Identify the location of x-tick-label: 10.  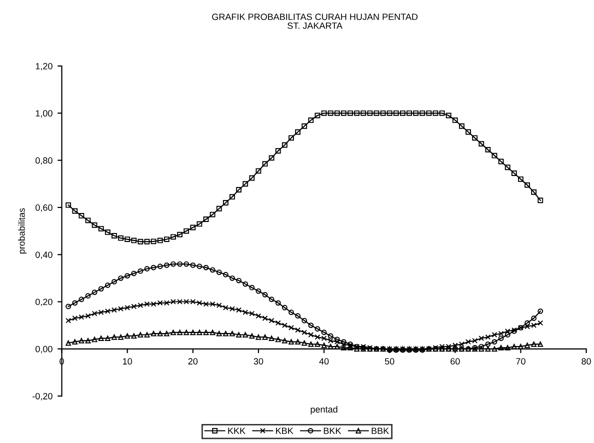
(127, 361).